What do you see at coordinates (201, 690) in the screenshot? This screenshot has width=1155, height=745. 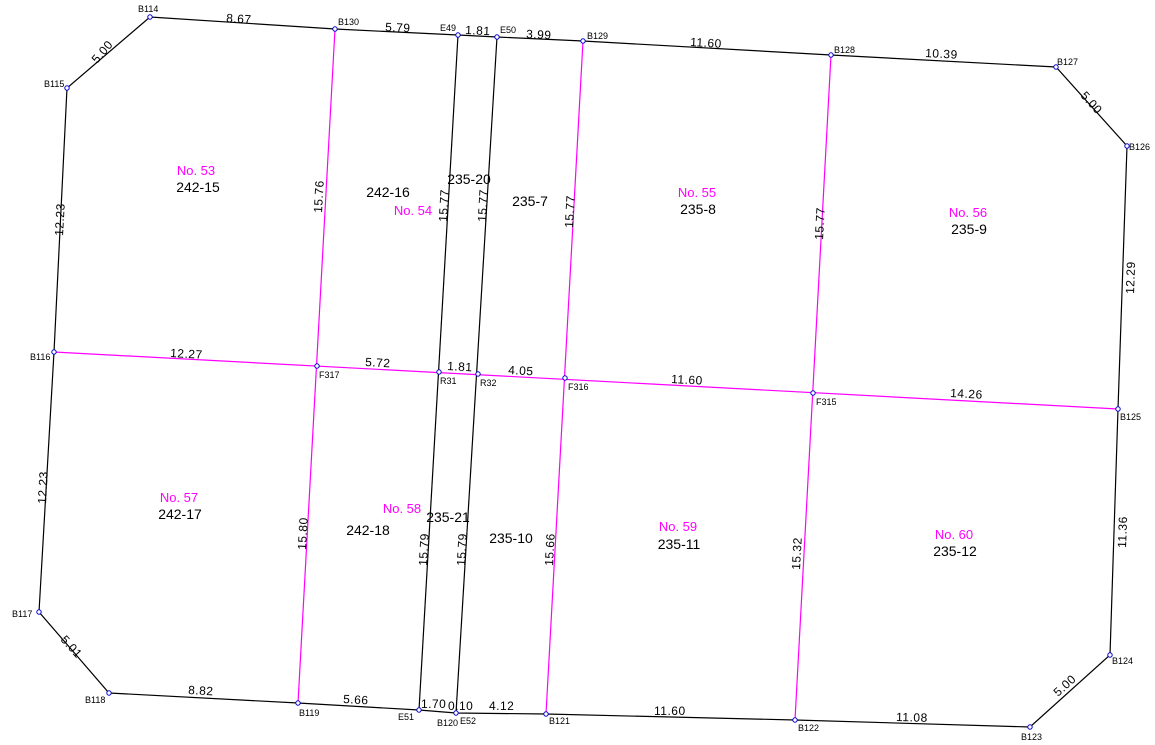 I see `dim-bot-a: 8.82` at bounding box center [201, 690].